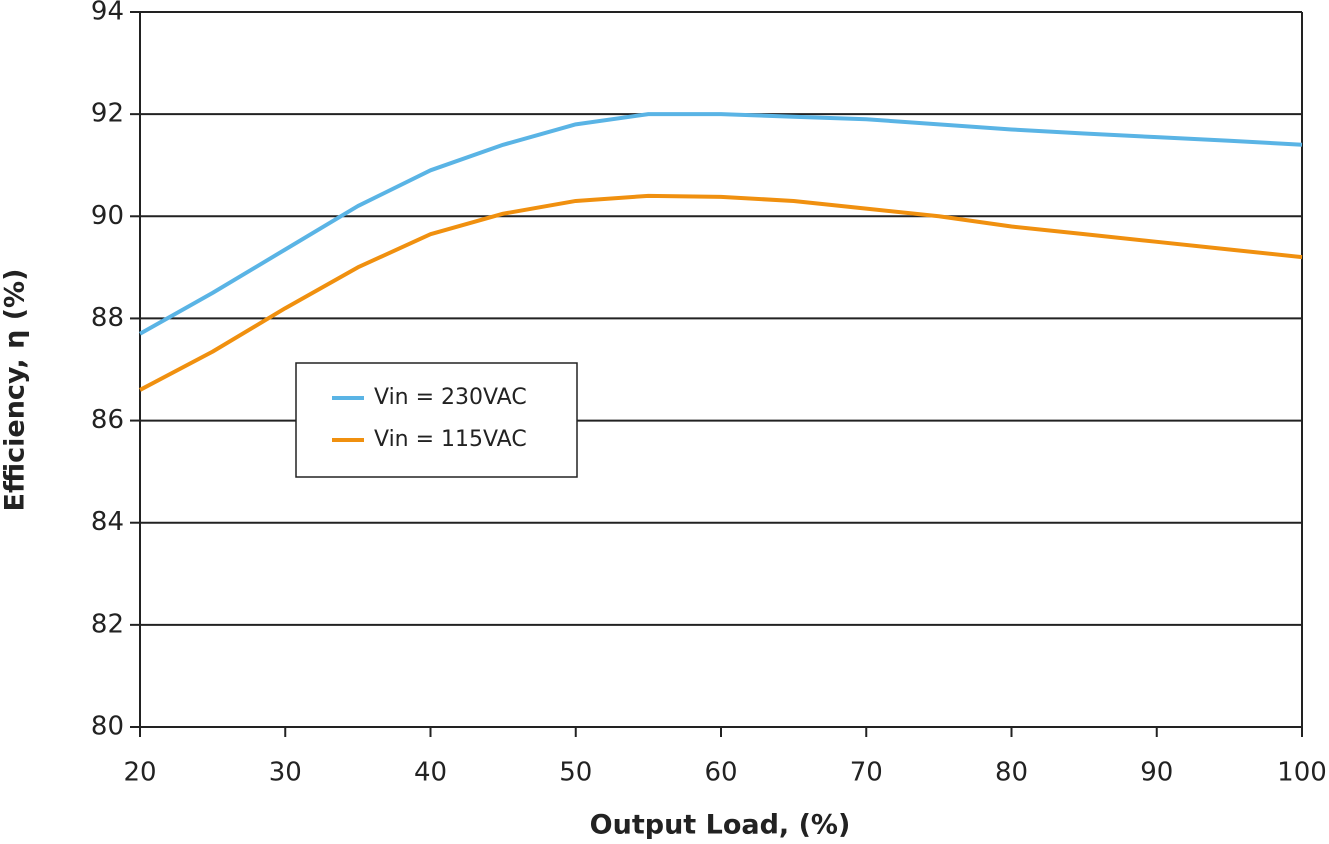  What do you see at coordinates (107, 13) in the screenshot?
I see `y-tick-label: 94` at bounding box center [107, 13].